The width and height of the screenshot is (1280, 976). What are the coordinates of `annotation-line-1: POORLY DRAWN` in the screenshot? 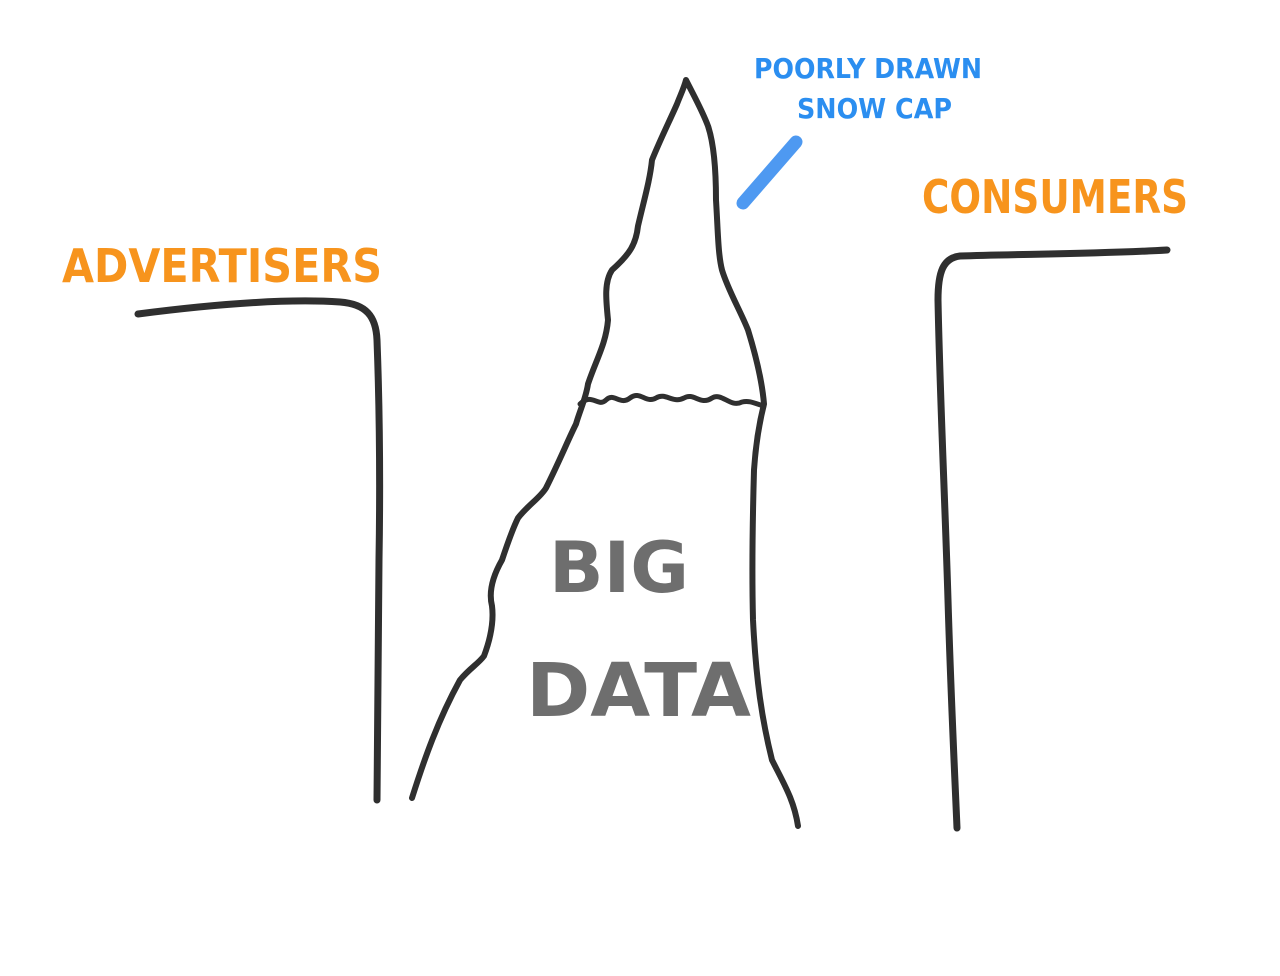 It's located at (868, 68).